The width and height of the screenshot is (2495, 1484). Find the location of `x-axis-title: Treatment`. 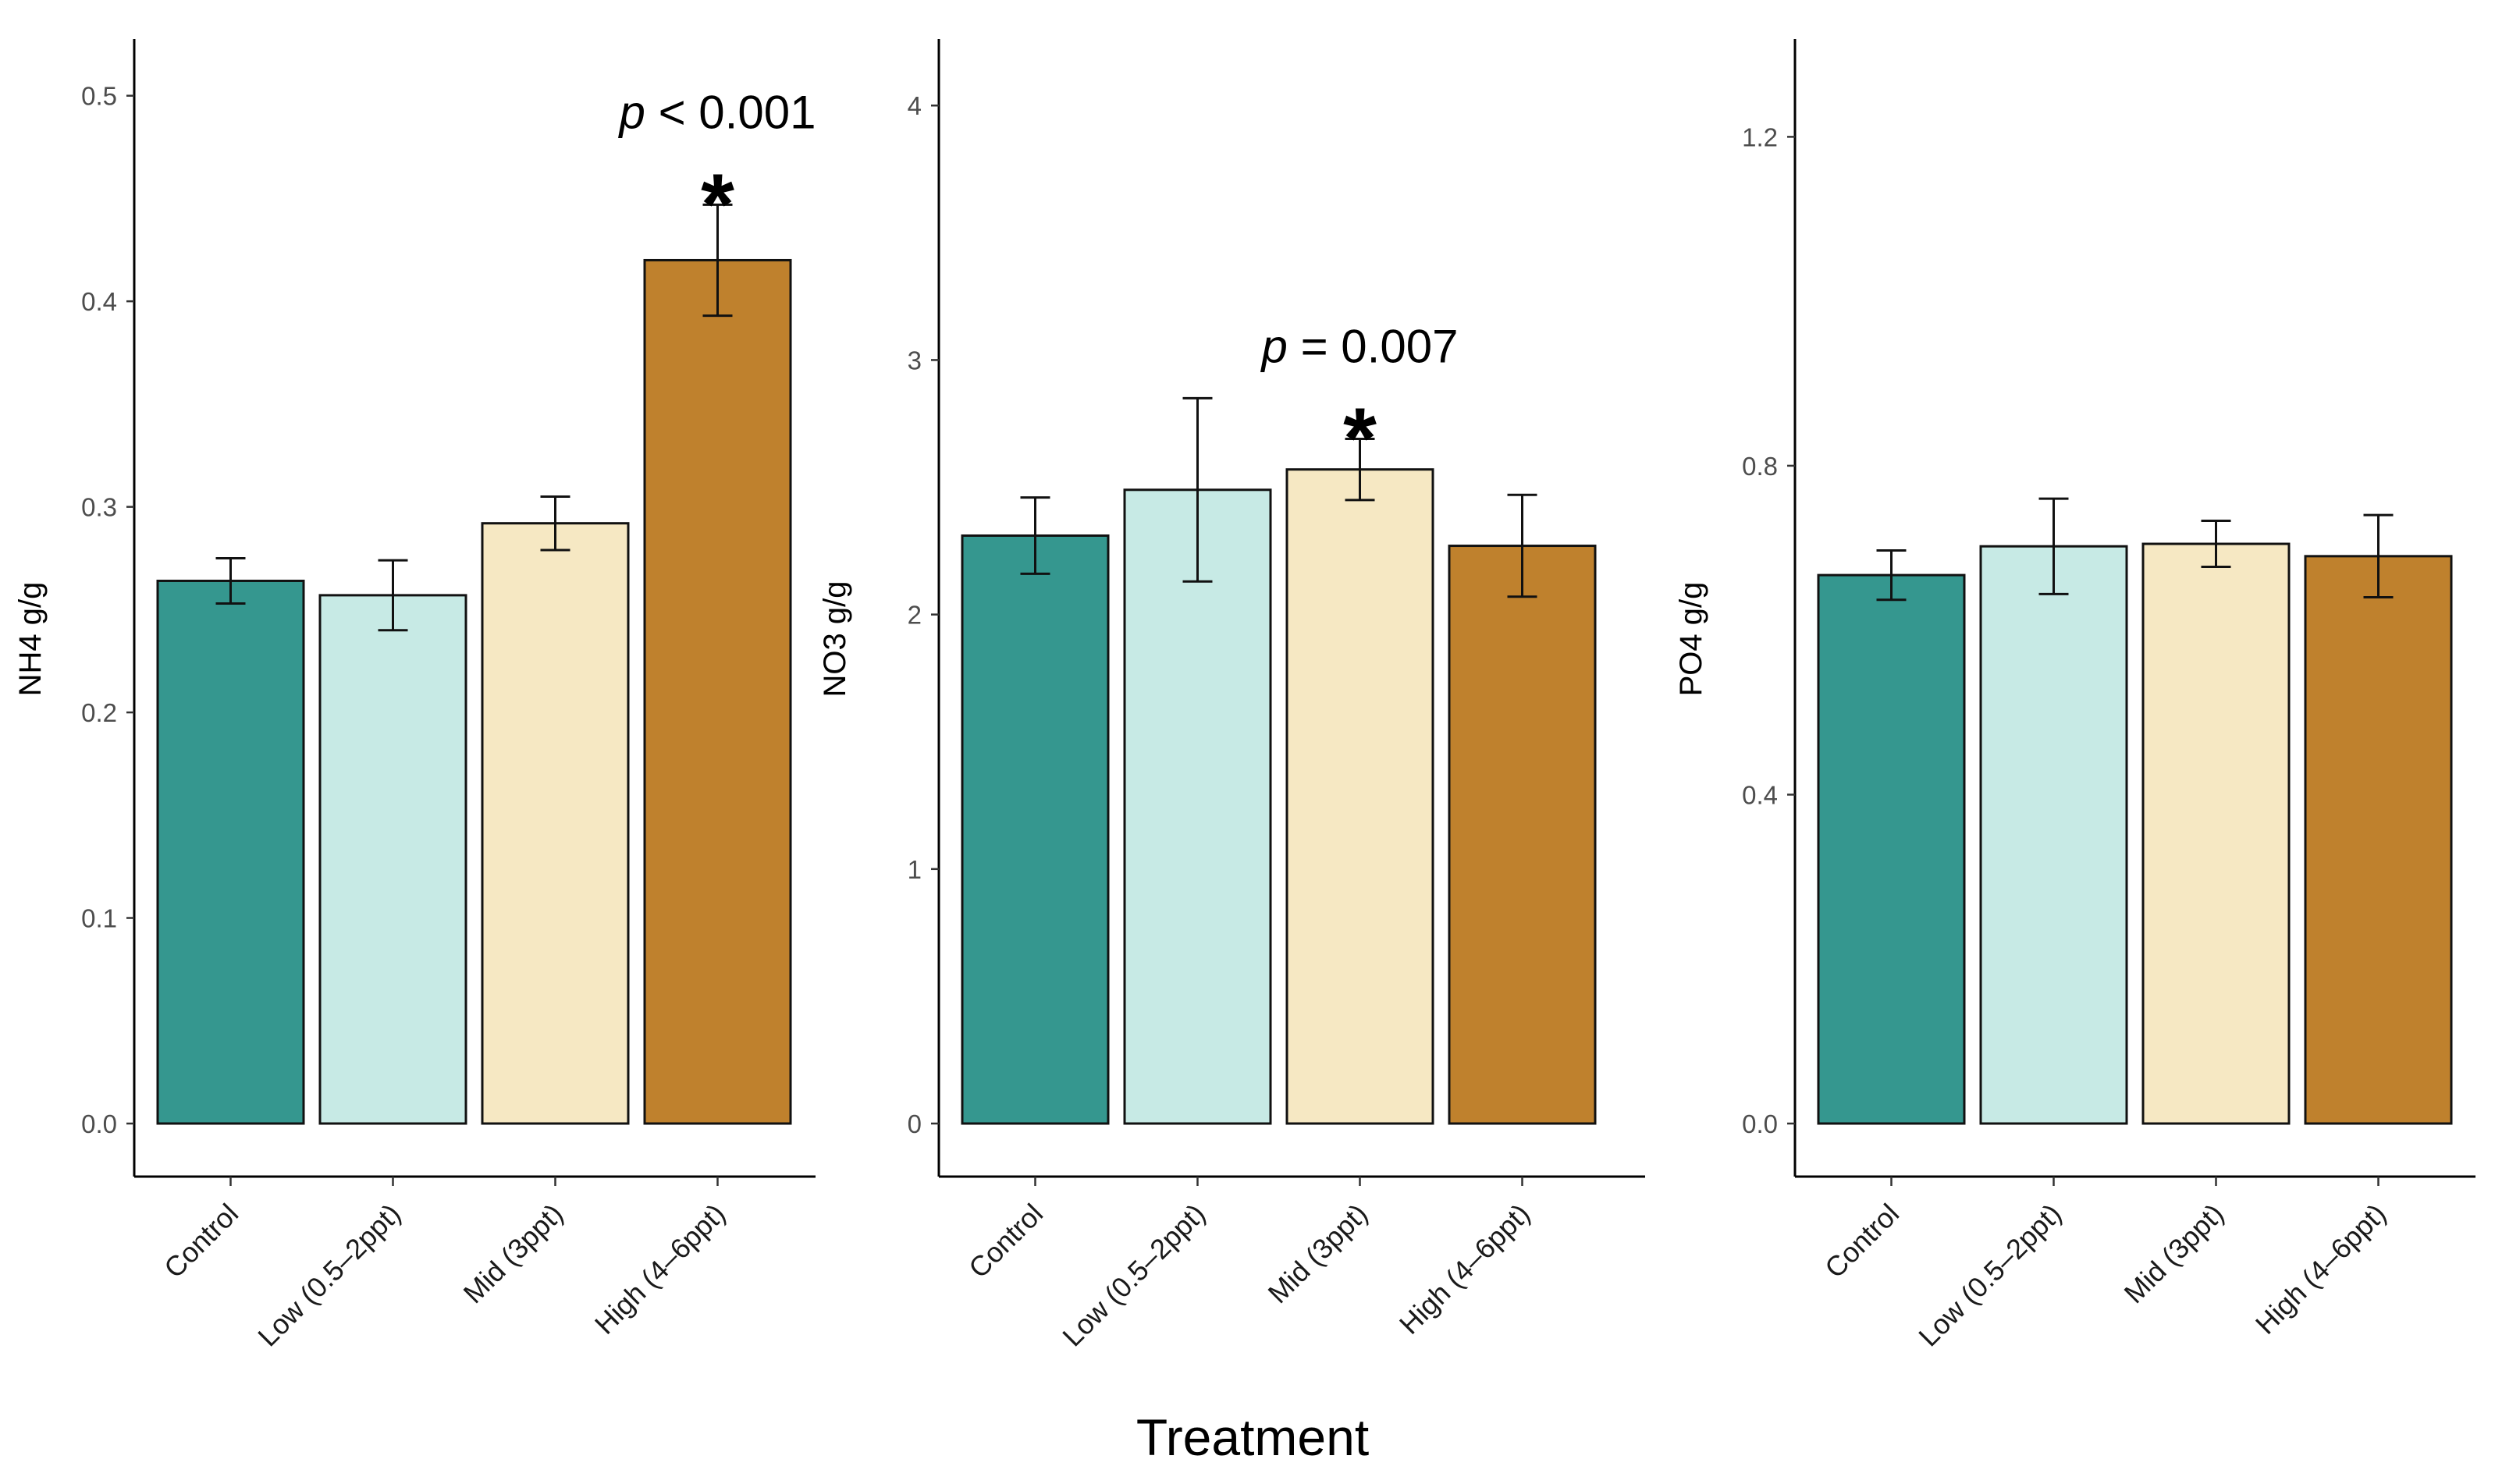

x-axis-title: Treatment is located at coordinates (1253, 1437).